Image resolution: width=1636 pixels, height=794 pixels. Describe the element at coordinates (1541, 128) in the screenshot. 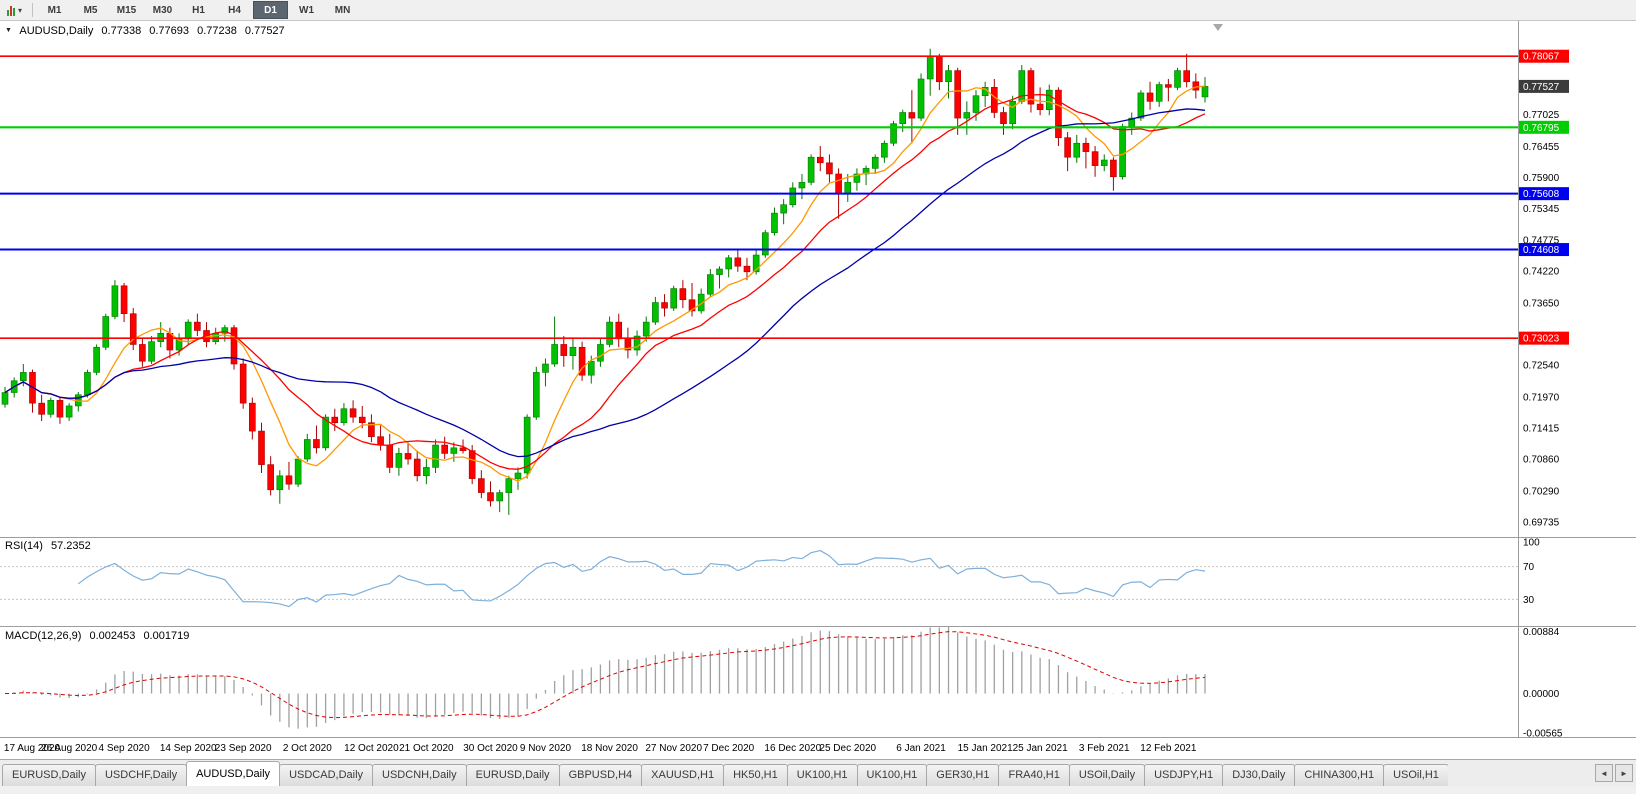

I see `svg-text: 0.76795` at that location.